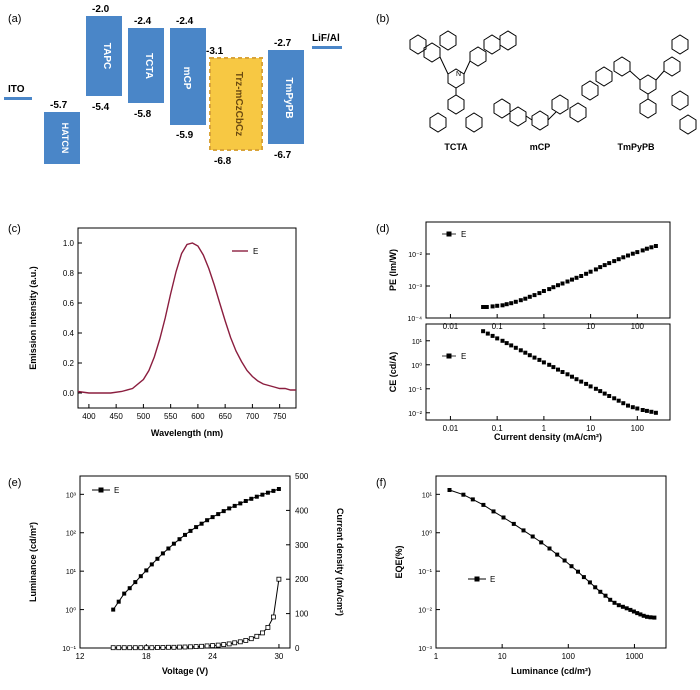  What do you see at coordinates (16, 89) in the screenshot?
I see `layer-ito-label: ITO` at bounding box center [16, 89].